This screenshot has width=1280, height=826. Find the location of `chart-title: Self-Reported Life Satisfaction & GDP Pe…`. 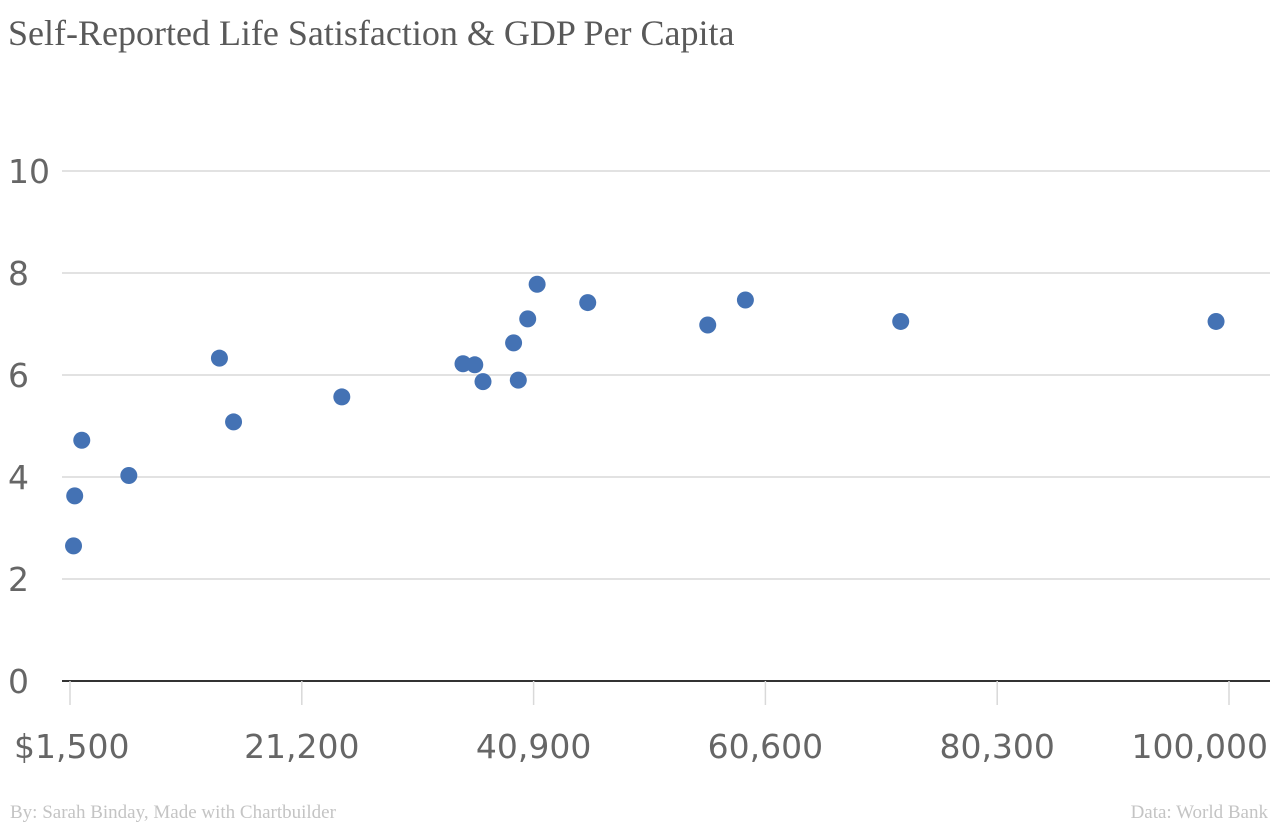

chart-title: Self-Reported Life Satisfaction & GDP Pe… is located at coordinates (371, 33).